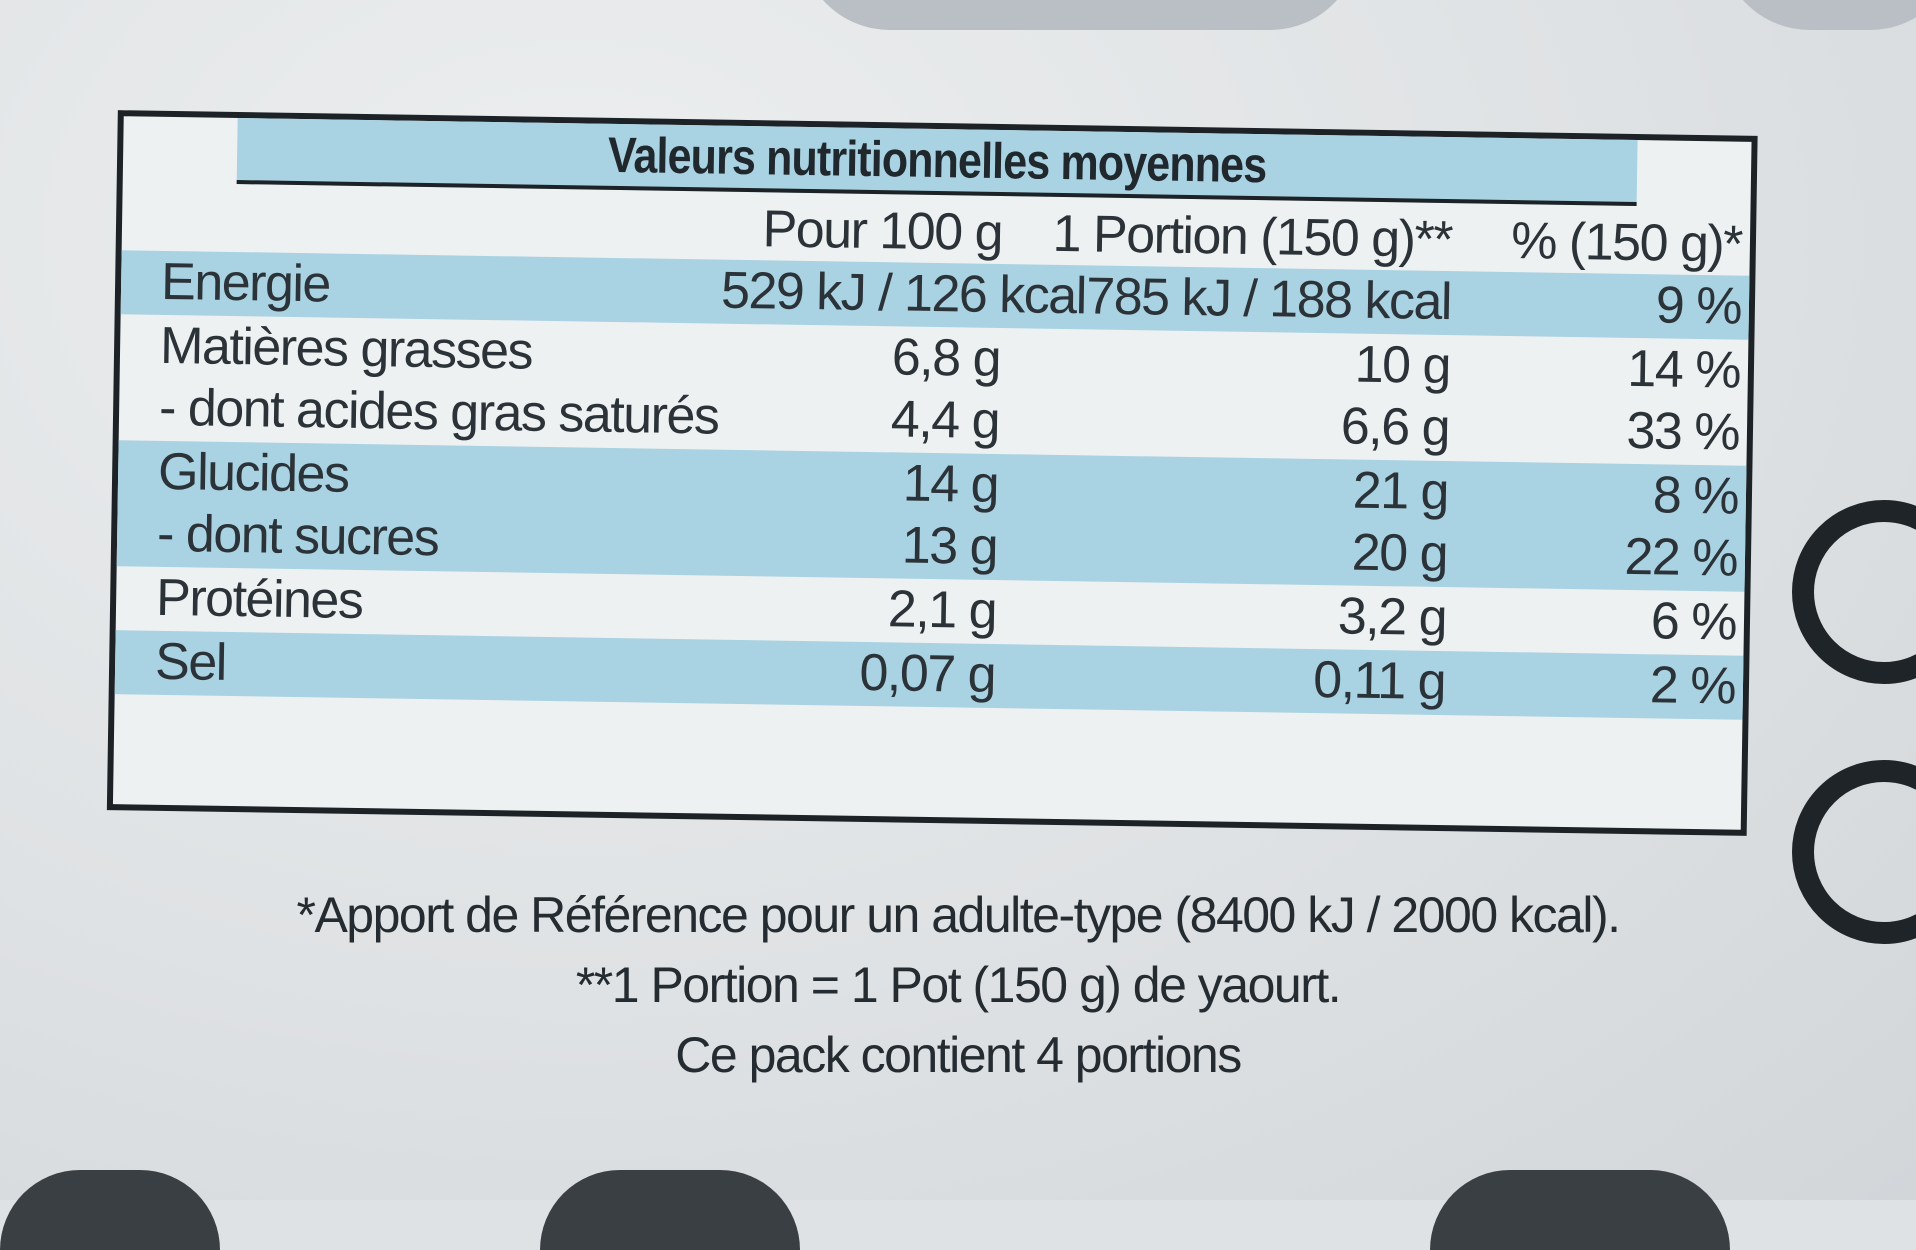 The height and width of the screenshot is (1250, 1916). I want to click on value-per-100g: 2,1 g, so click(942, 610).